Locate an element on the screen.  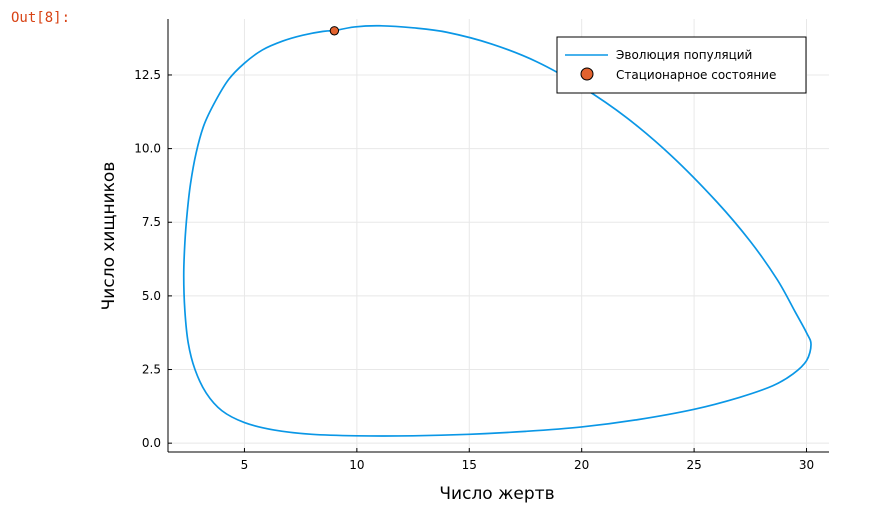
x-tick-label: 5 is located at coordinates (245, 465).